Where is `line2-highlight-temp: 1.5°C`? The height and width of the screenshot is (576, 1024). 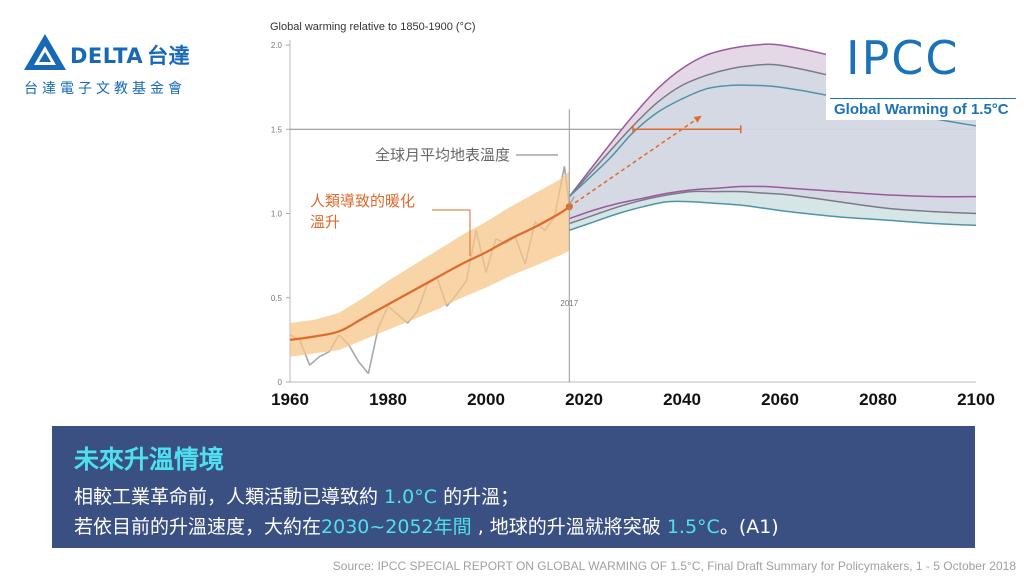 line2-highlight-temp: 1.5°C is located at coordinates (693, 527).